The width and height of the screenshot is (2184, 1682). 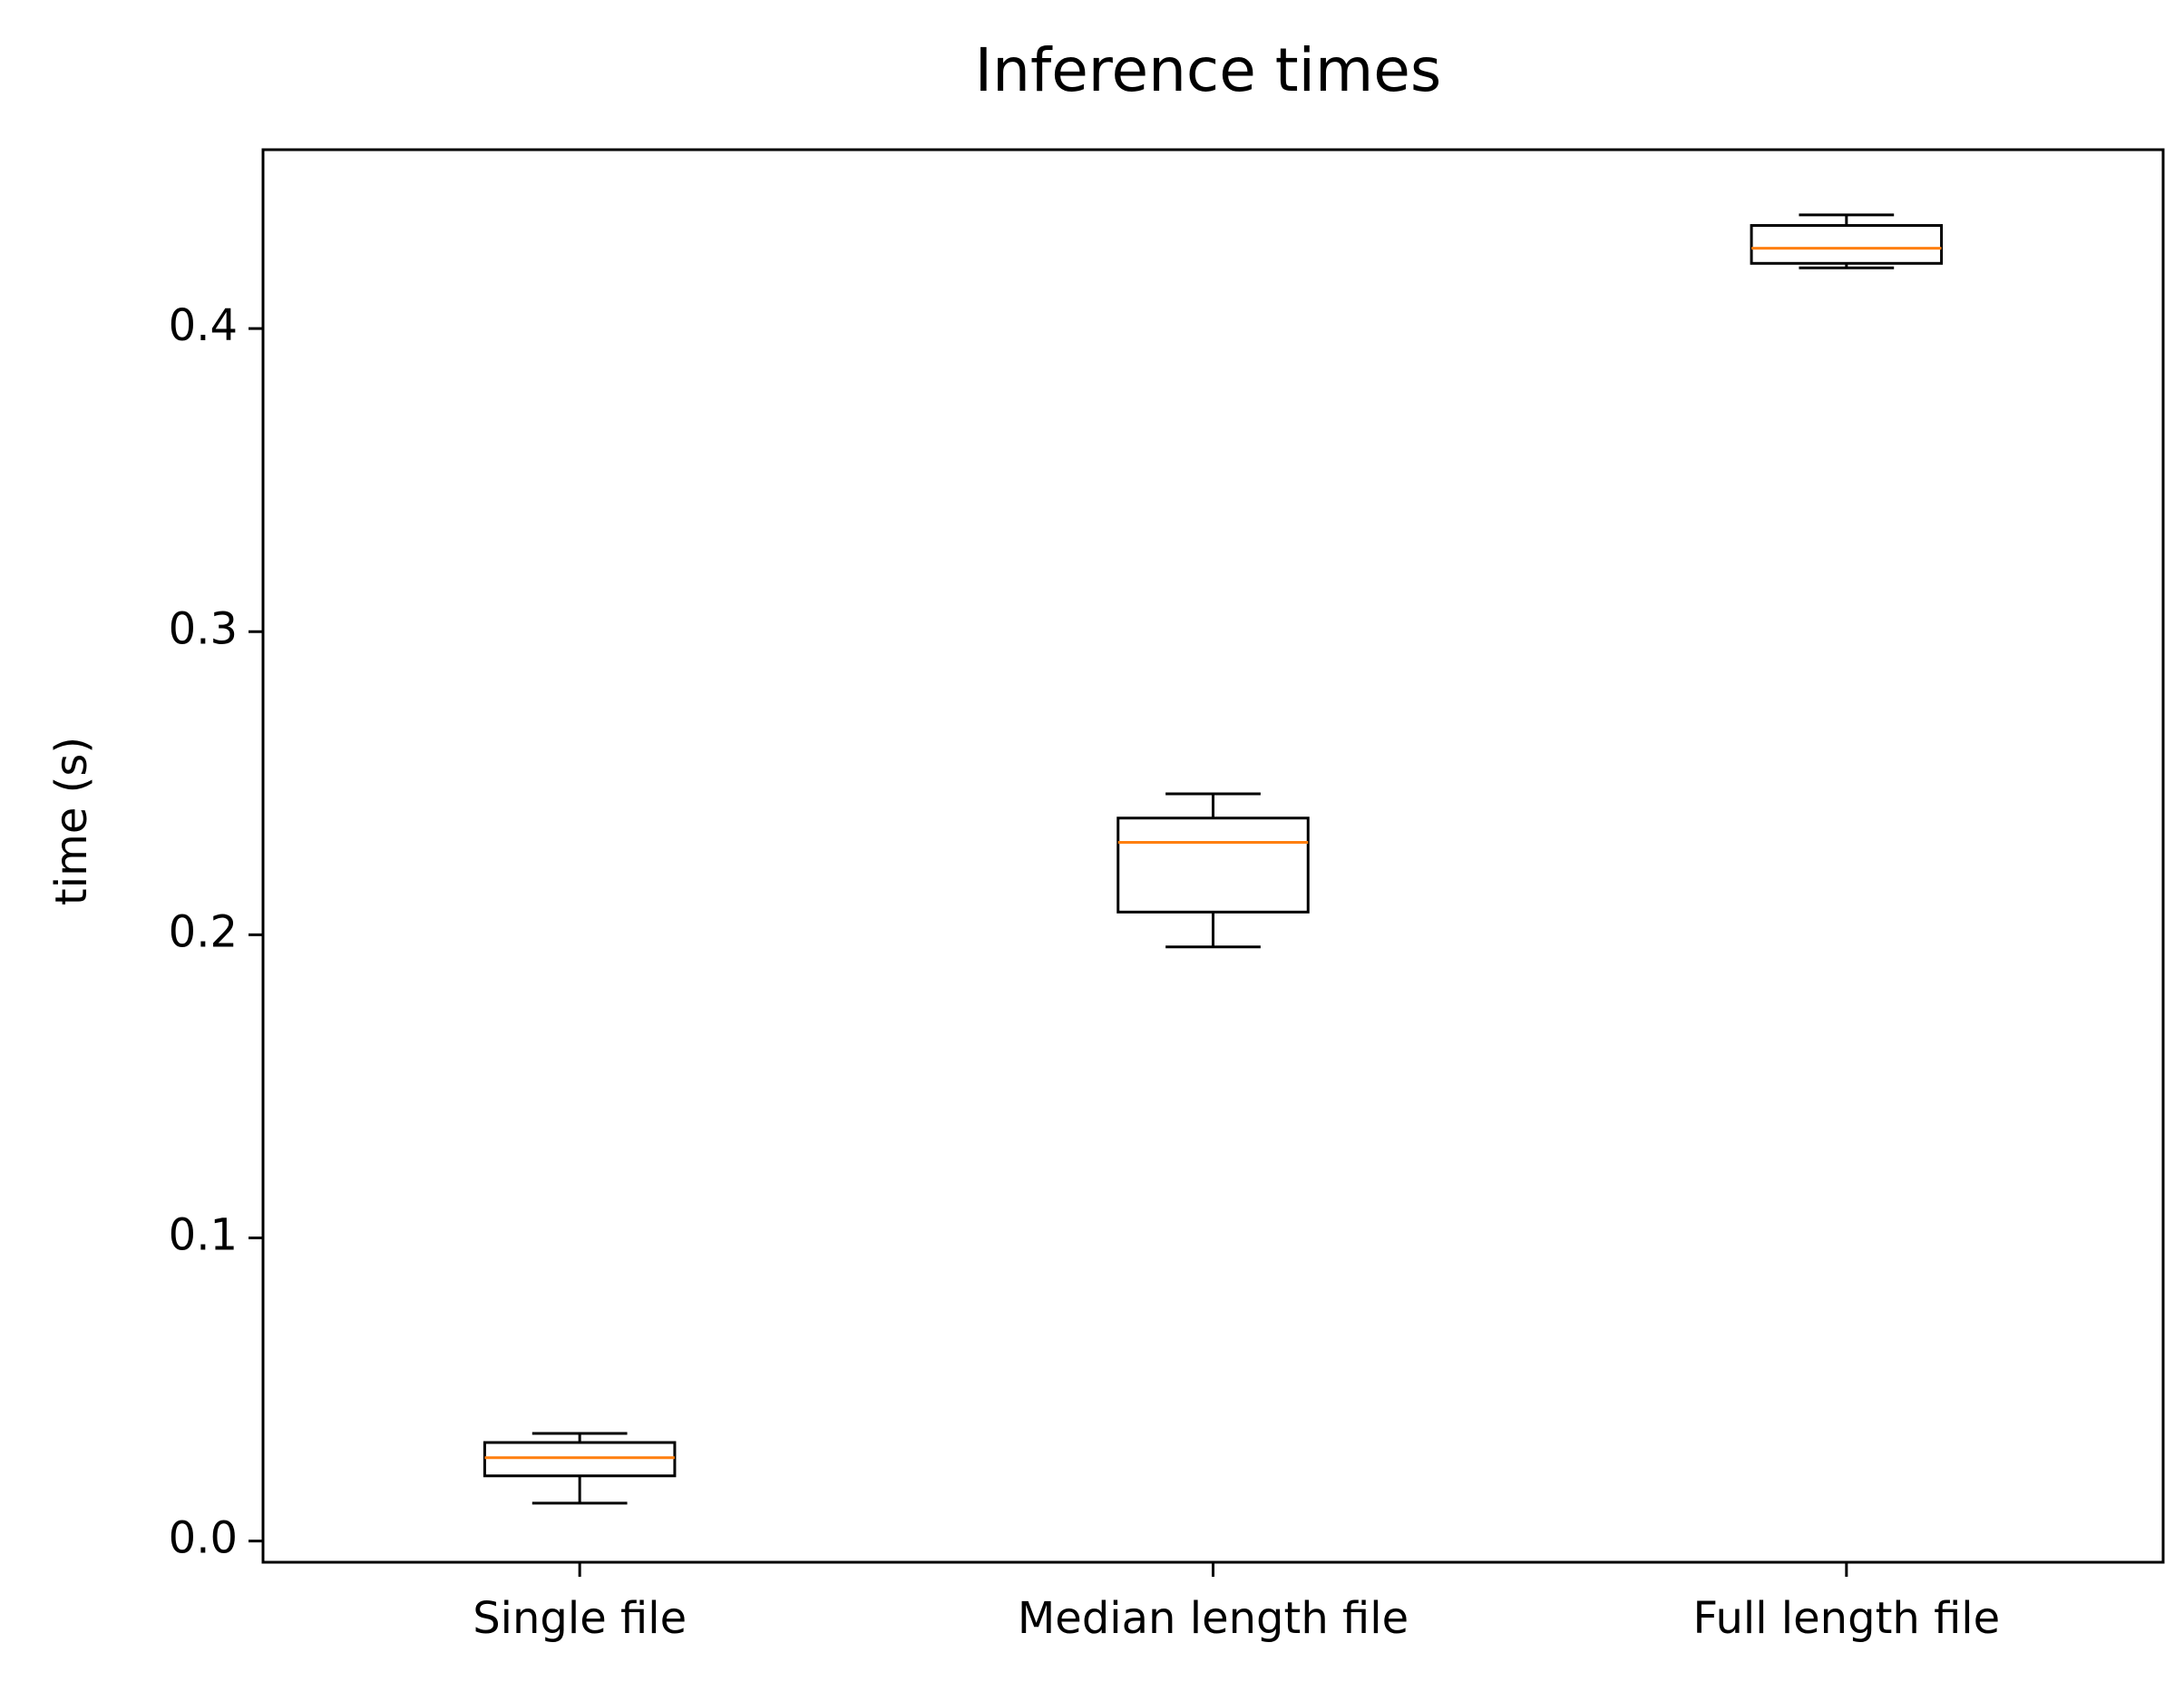 I want to click on y-tick-label: 0.0, so click(x=203, y=1538).